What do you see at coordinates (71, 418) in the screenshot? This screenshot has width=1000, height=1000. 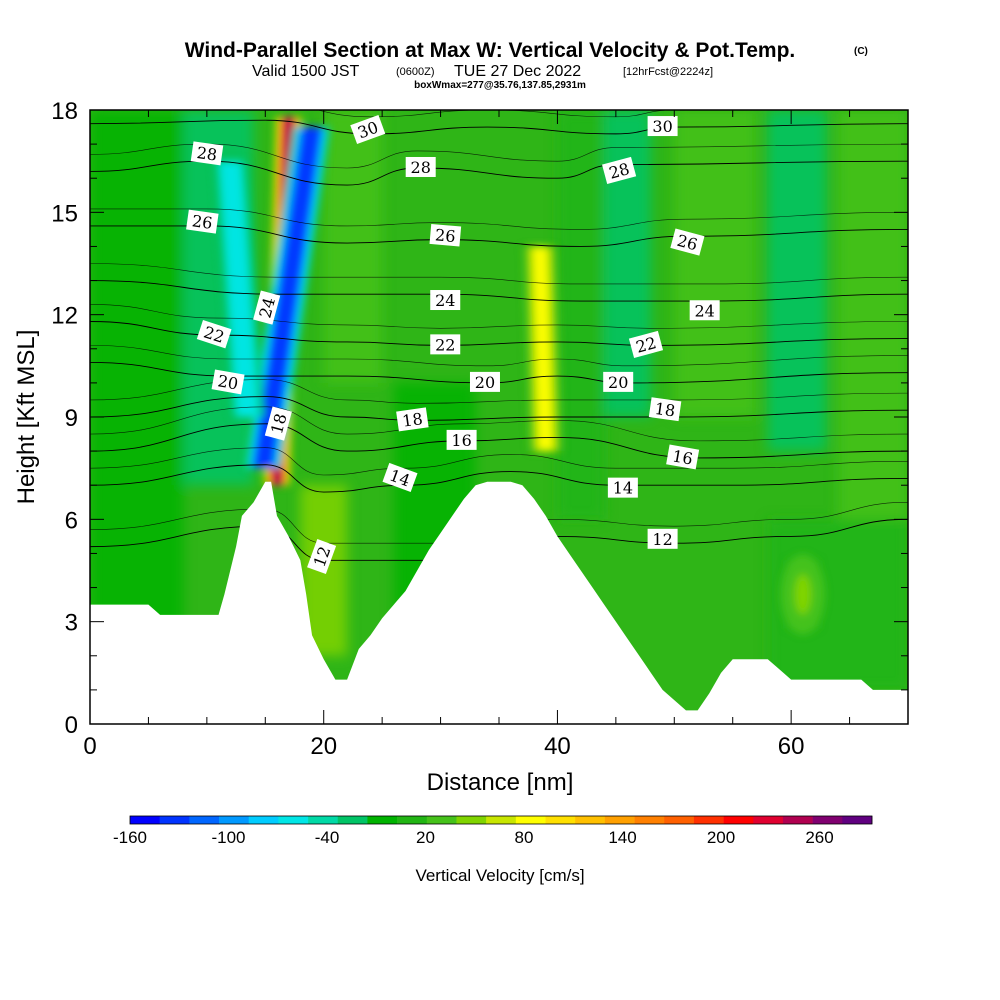 I see `y-tick-label: 9` at bounding box center [71, 418].